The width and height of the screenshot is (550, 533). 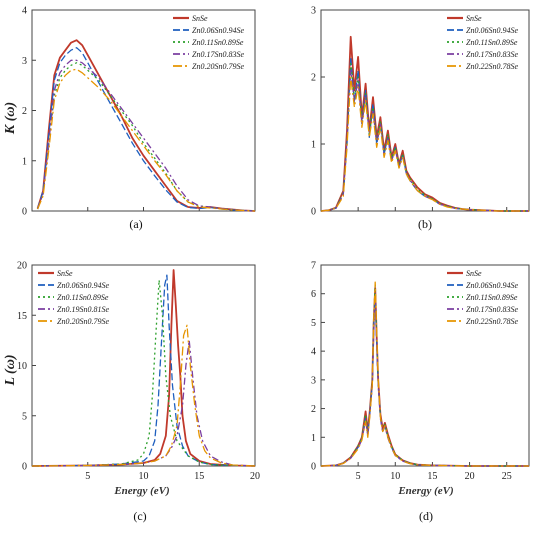 What do you see at coordinates (22, 266) in the screenshot?
I see `y-tick-label: 20` at bounding box center [22, 266].